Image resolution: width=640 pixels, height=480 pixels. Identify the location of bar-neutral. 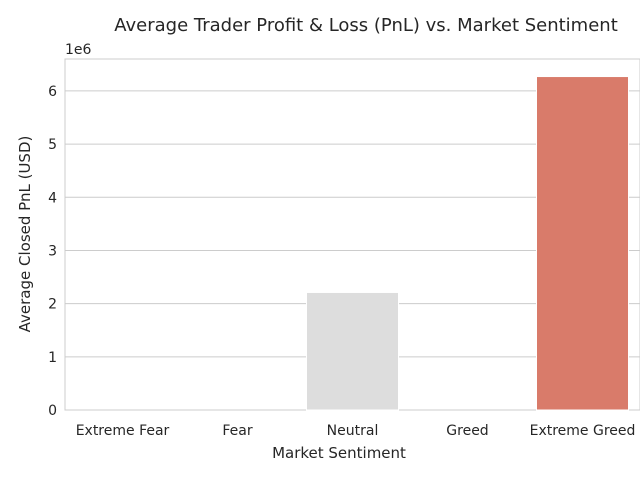
(352, 351).